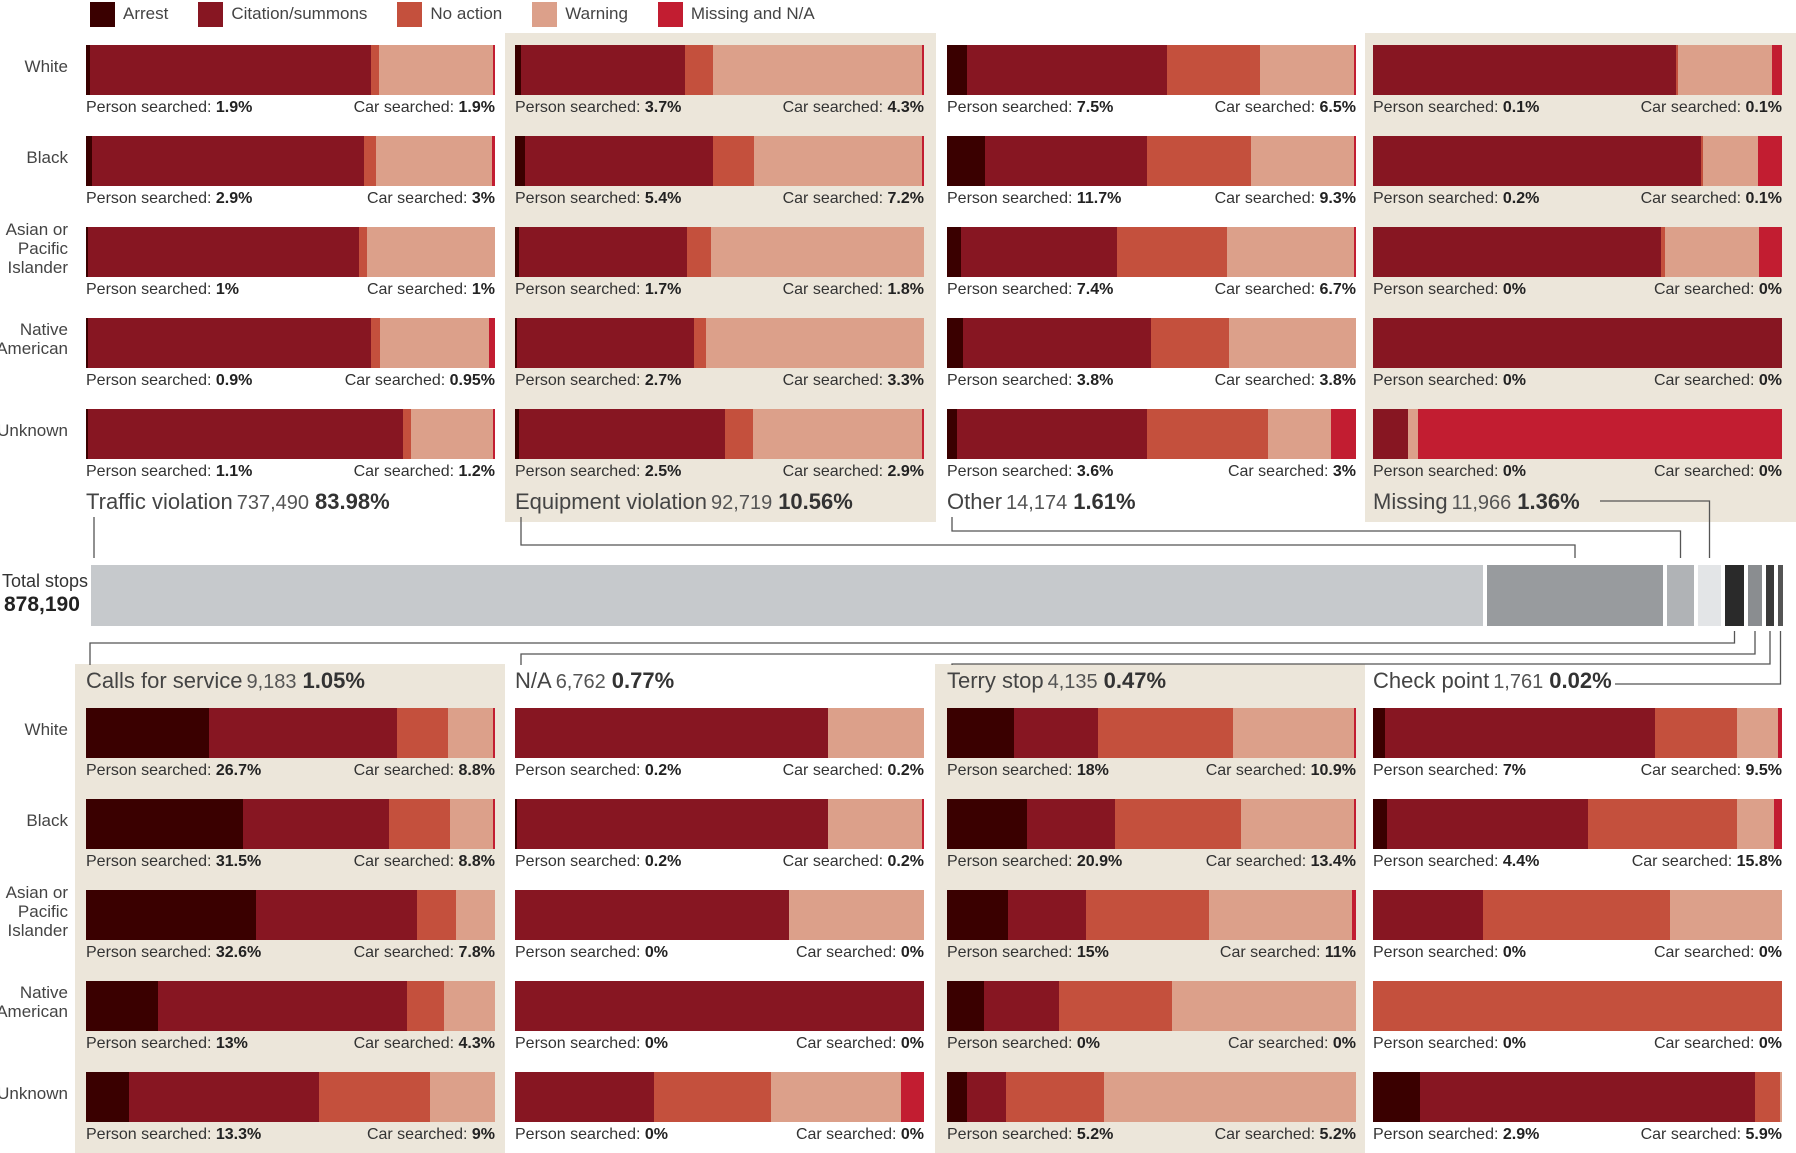 The height and width of the screenshot is (1153, 1796). What do you see at coordinates (483, 289) in the screenshot?
I see `car-searched-value: 1%` at bounding box center [483, 289].